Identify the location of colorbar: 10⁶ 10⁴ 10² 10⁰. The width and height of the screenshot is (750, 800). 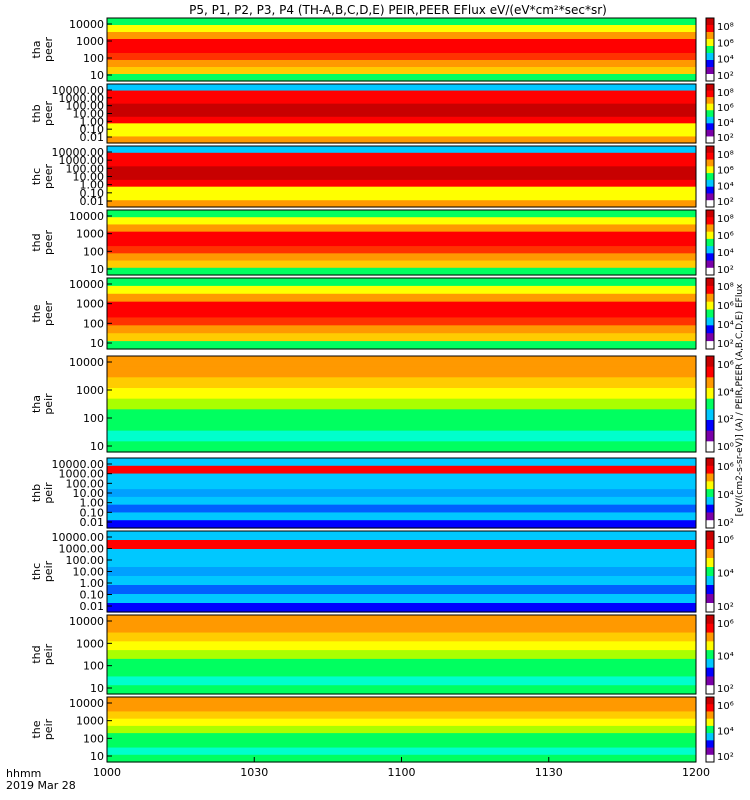
(719, 404).